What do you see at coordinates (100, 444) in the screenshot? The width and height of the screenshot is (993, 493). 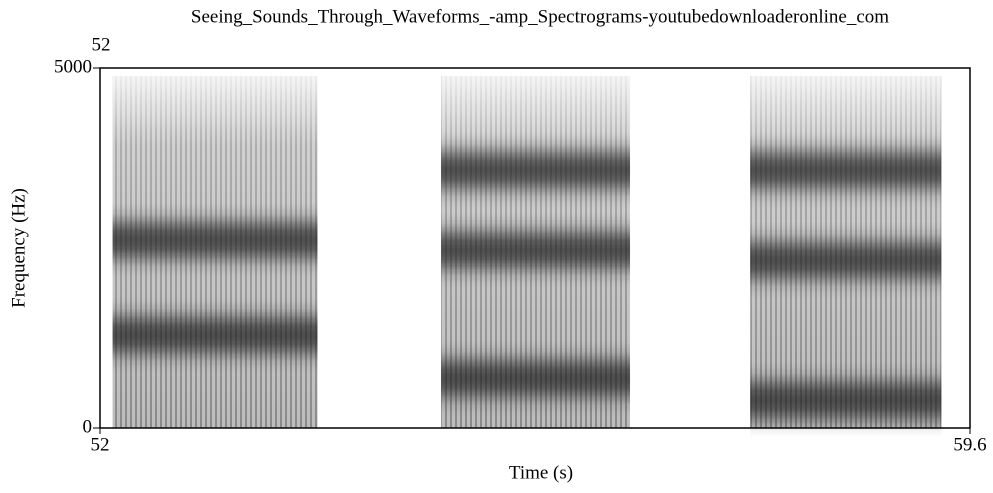 I see `x-tick-label: 52` at bounding box center [100, 444].